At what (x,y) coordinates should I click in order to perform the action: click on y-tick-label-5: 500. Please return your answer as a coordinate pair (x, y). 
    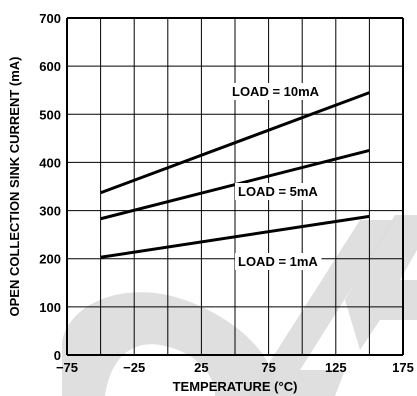
    Looking at the image, I should click on (50, 114).